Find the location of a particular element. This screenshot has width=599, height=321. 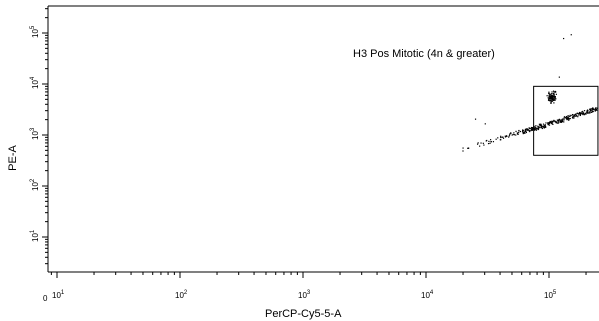

y-axis-title: PE-A is located at coordinates (13, 158).